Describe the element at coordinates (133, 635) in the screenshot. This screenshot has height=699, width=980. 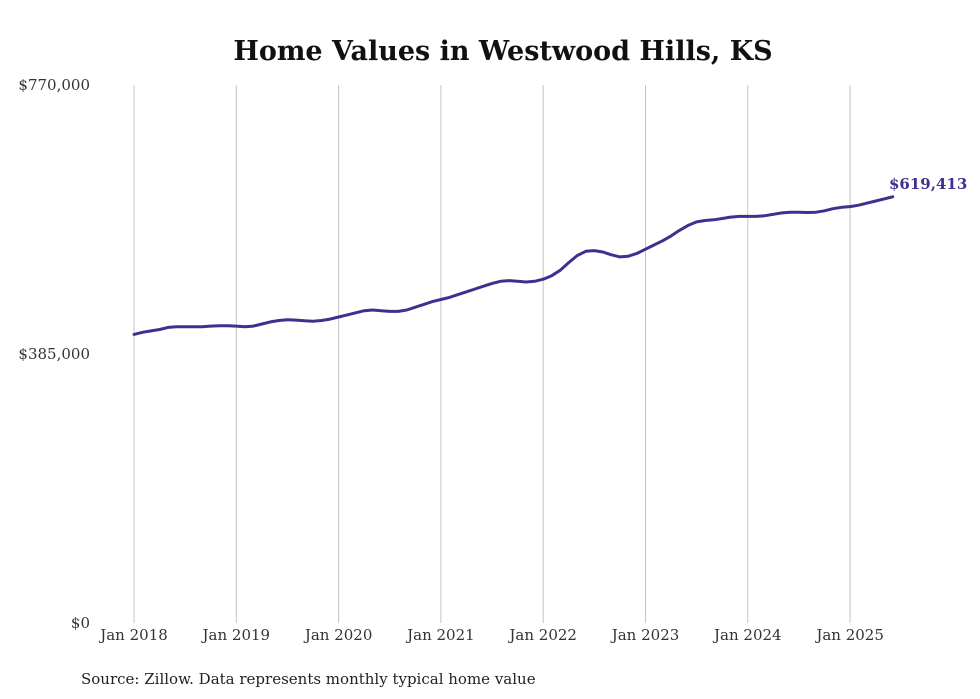
I see `x-tick-label: Jan 2018` at that location.